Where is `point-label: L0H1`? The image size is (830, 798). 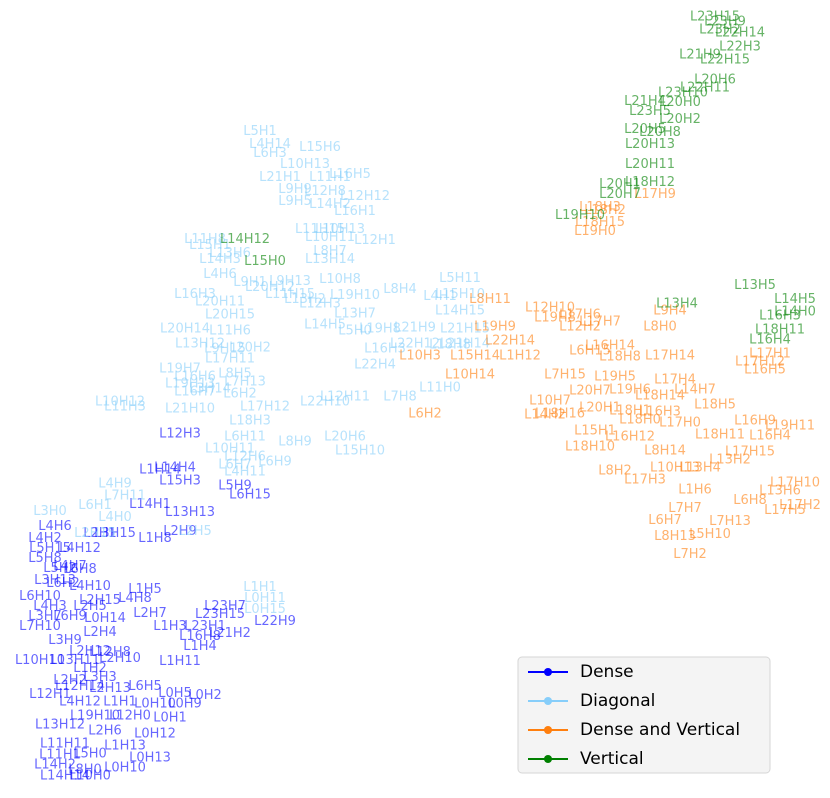 point-label: L0H1 is located at coordinates (170, 718).